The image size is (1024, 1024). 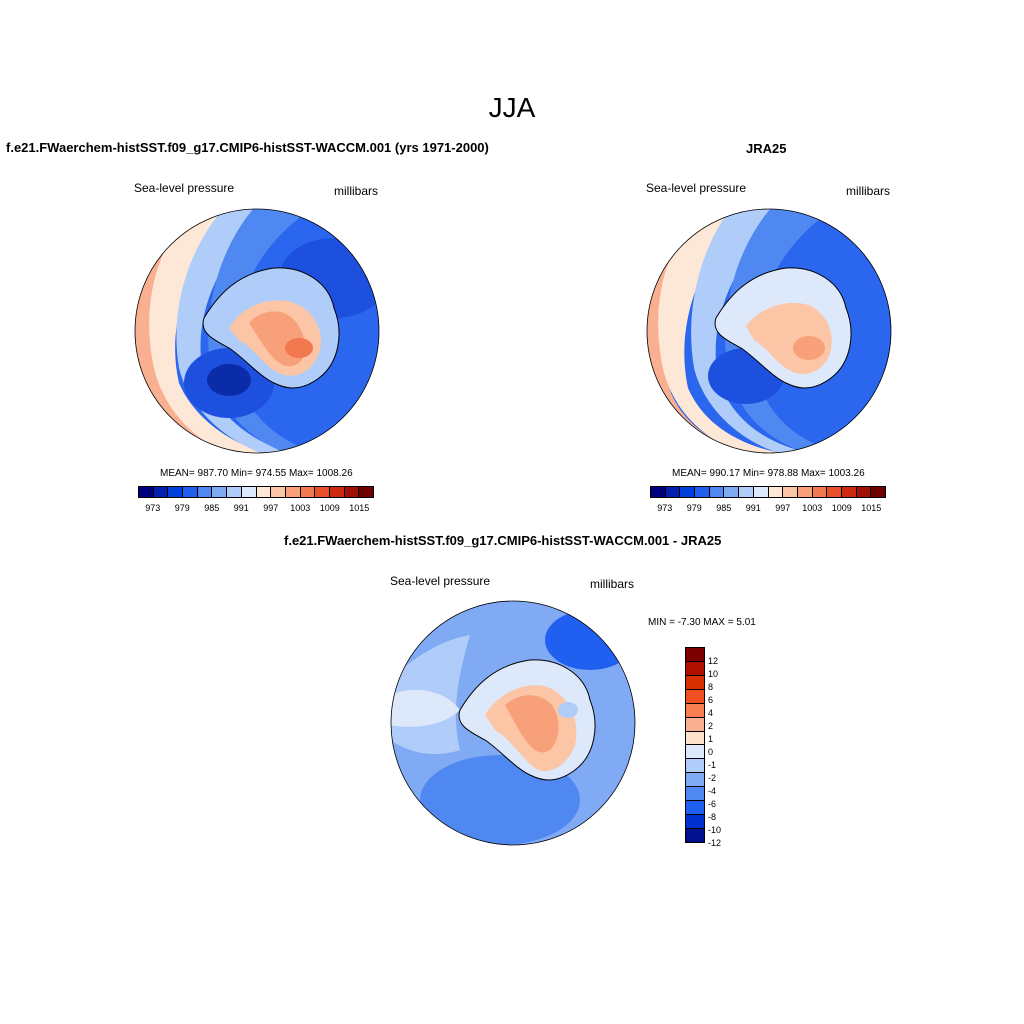 What do you see at coordinates (711, 752) in the screenshot?
I see `diff-colorbar-tick-label: 0` at bounding box center [711, 752].